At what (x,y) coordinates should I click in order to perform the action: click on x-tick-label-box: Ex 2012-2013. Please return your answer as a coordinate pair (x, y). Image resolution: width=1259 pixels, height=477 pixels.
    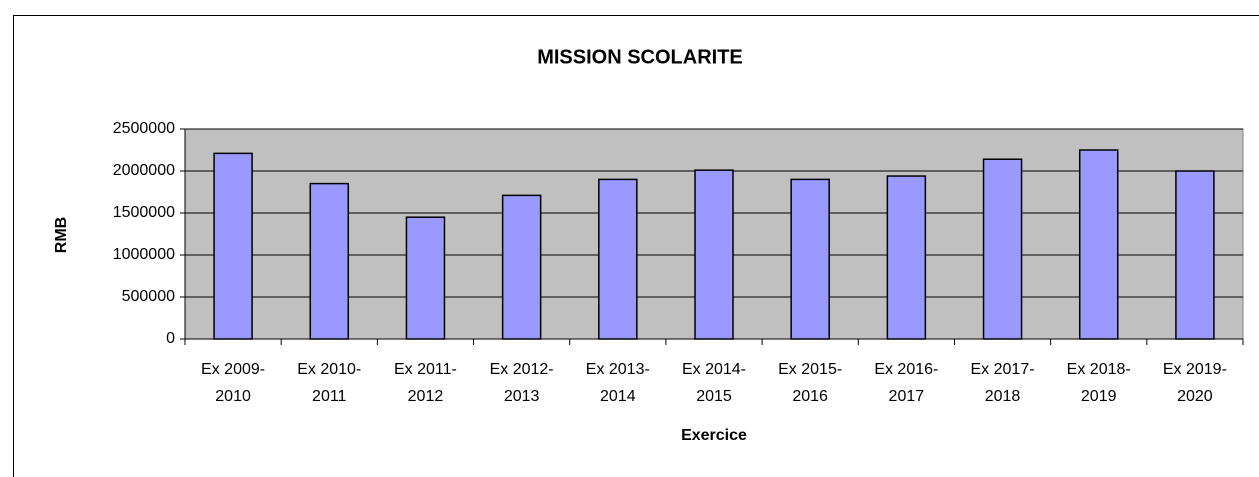
    Looking at the image, I should click on (521, 383).